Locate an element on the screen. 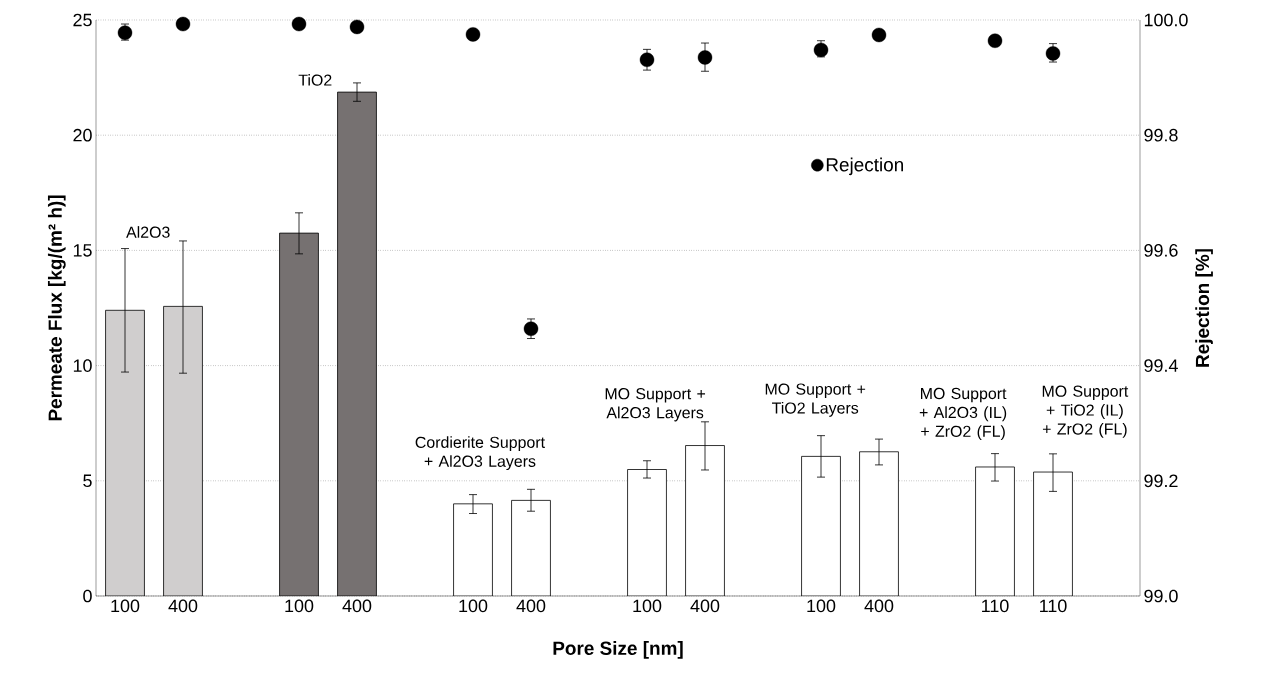  y2-tick-label: 99.8 is located at coordinates (1161, 135).